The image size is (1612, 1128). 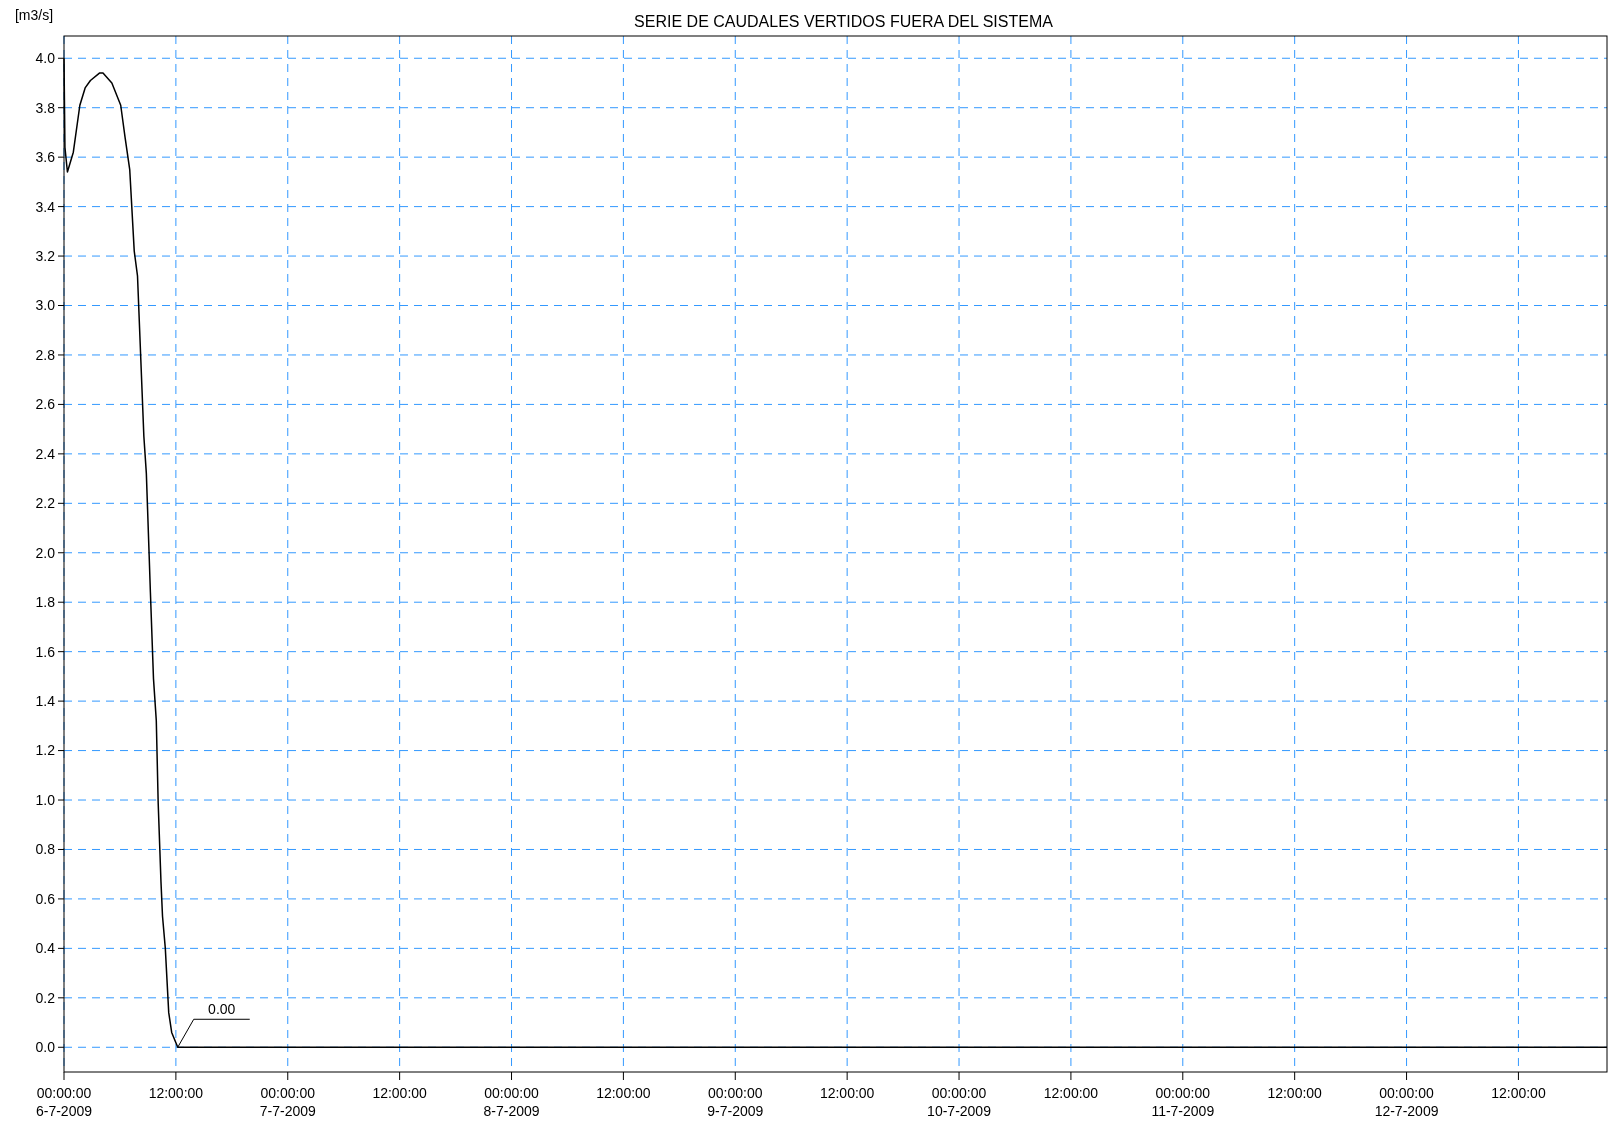 What do you see at coordinates (511, 1102) in the screenshot?
I see `x-tick-label: 00:00:00 8-7-2009` at bounding box center [511, 1102].